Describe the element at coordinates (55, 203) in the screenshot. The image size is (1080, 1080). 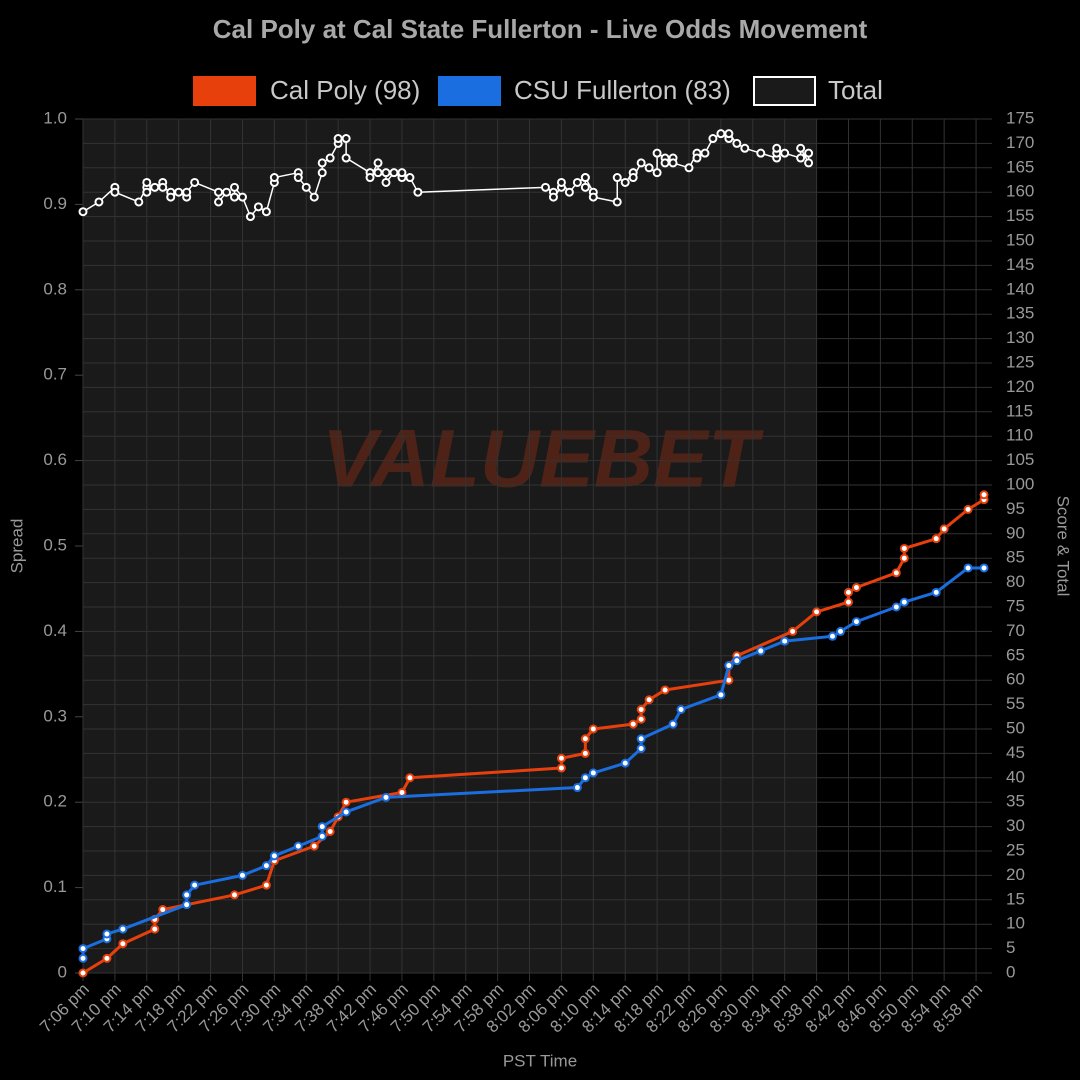
I see `y-tick-label: 0.9` at that location.